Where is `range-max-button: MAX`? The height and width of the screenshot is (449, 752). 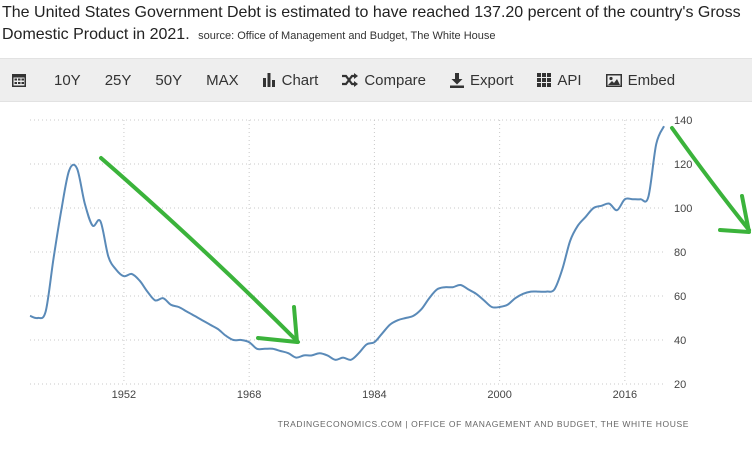
range-max-button: MAX is located at coordinates (222, 80).